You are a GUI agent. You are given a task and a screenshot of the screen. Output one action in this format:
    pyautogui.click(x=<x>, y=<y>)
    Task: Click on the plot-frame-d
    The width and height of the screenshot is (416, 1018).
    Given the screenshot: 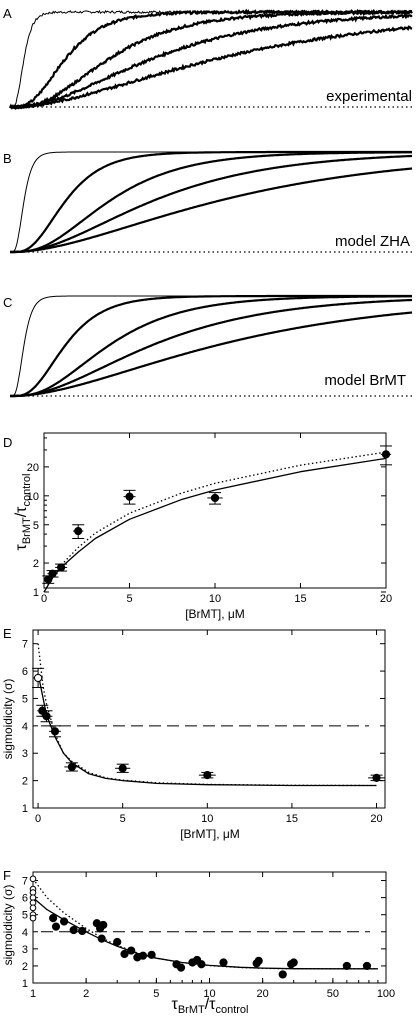 What is the action you would take?
    pyautogui.click(x=215, y=510)
    